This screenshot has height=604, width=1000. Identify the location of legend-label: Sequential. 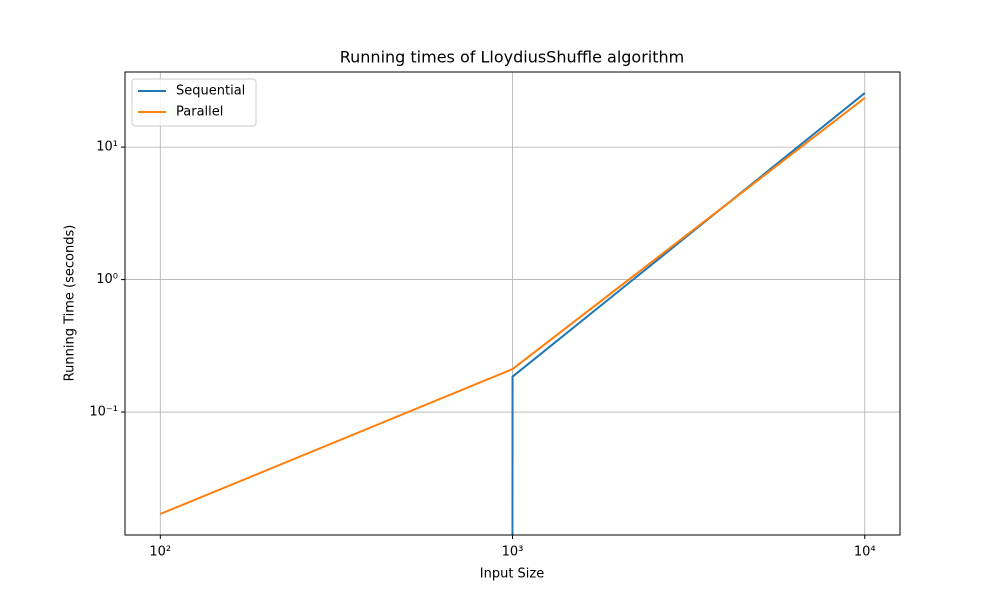
(210, 91).